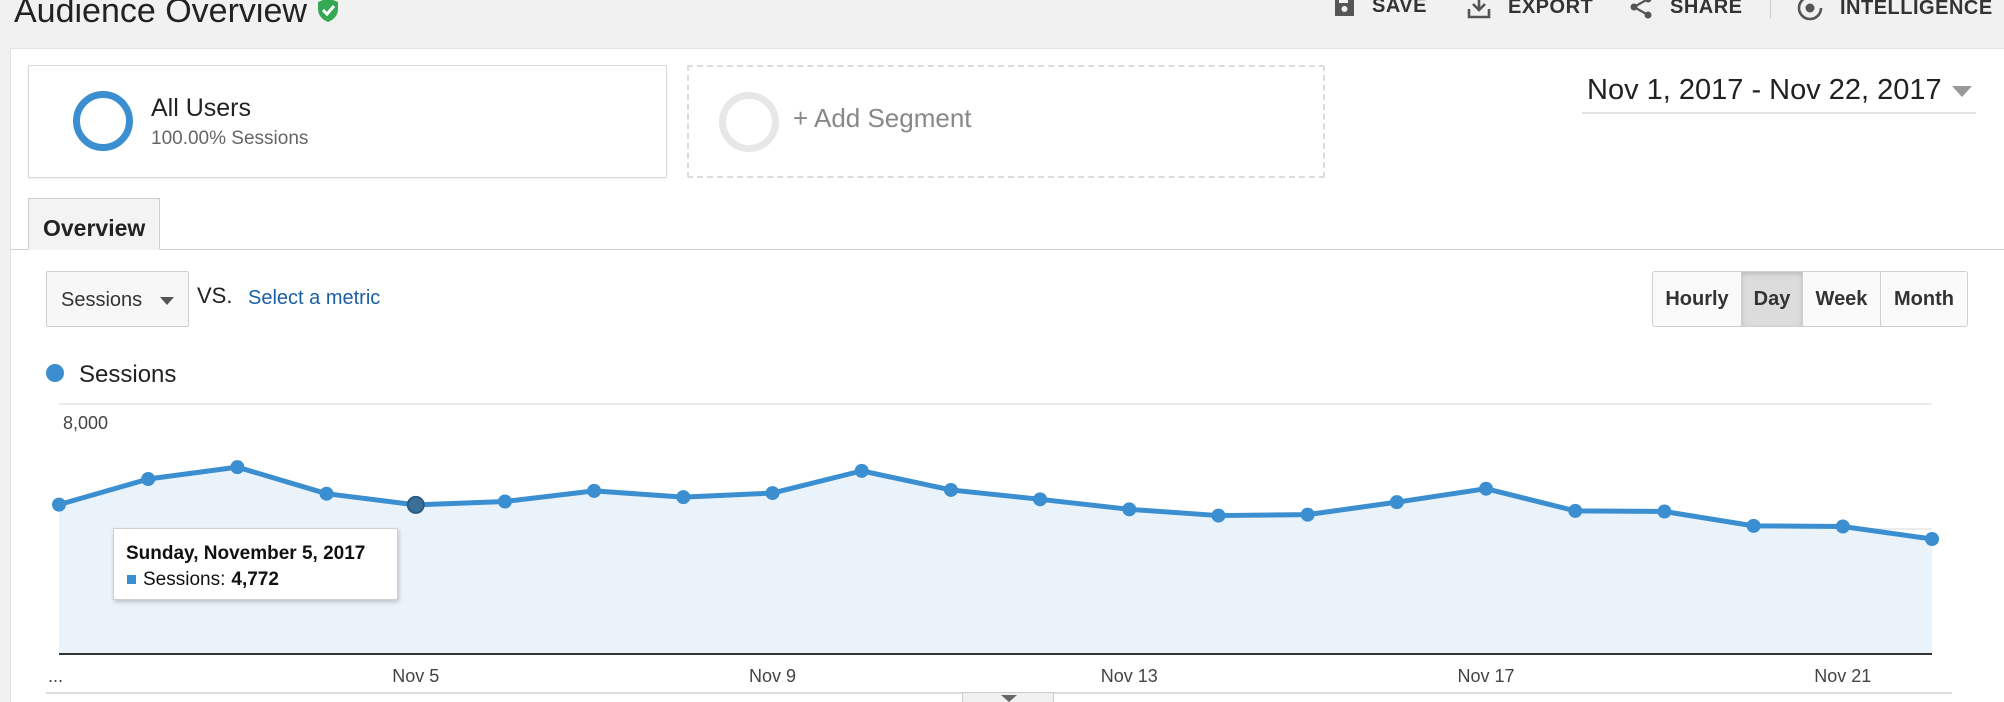  Describe the element at coordinates (1706, 9) in the screenshot. I see `share-label: SHARE` at that location.